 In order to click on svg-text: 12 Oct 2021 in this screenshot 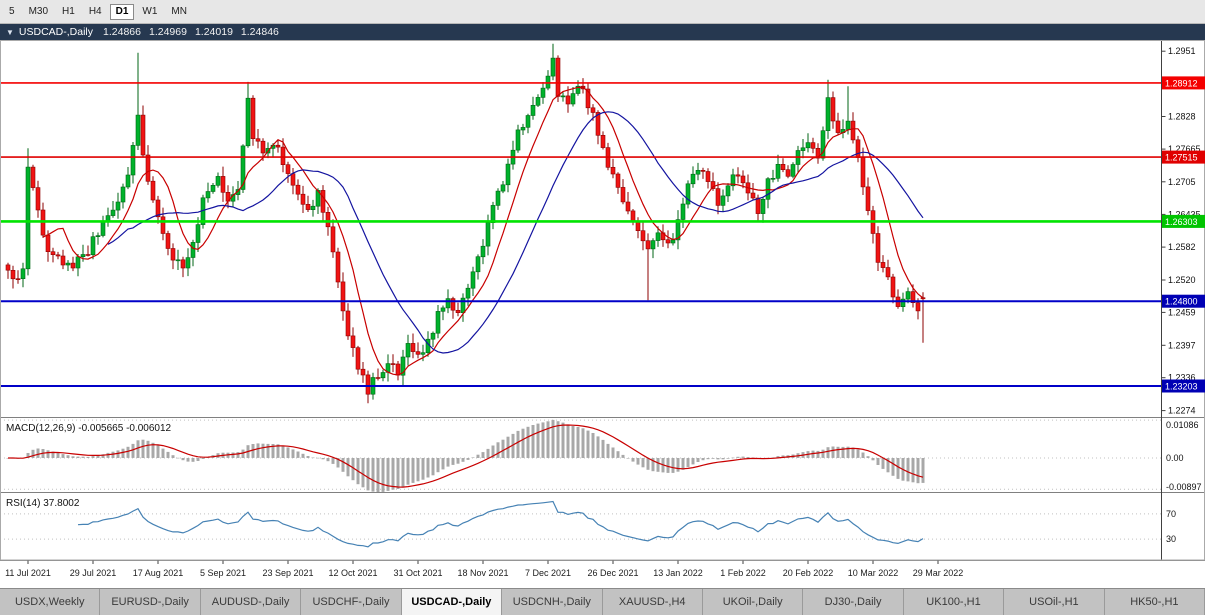, I will do `click(352, 573)`.